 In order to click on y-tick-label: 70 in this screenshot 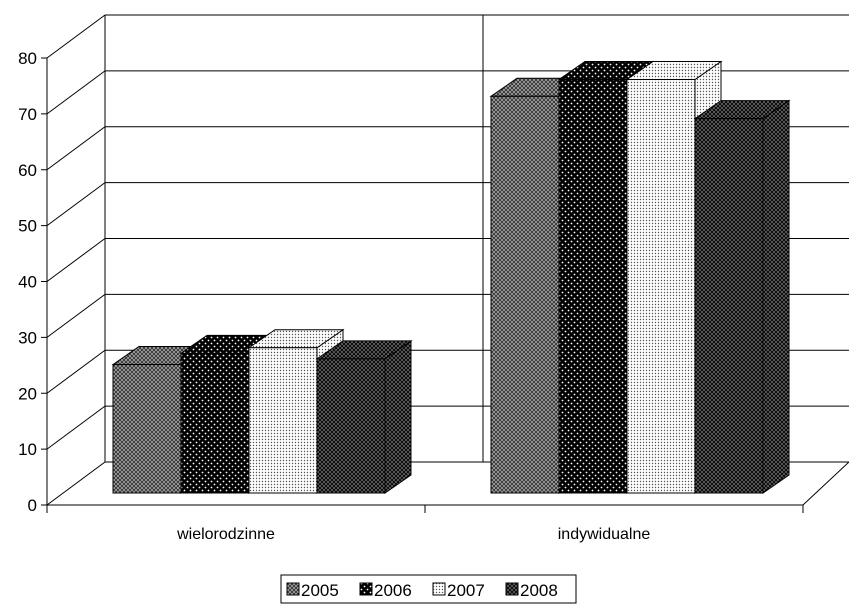, I will do `click(27, 114)`.